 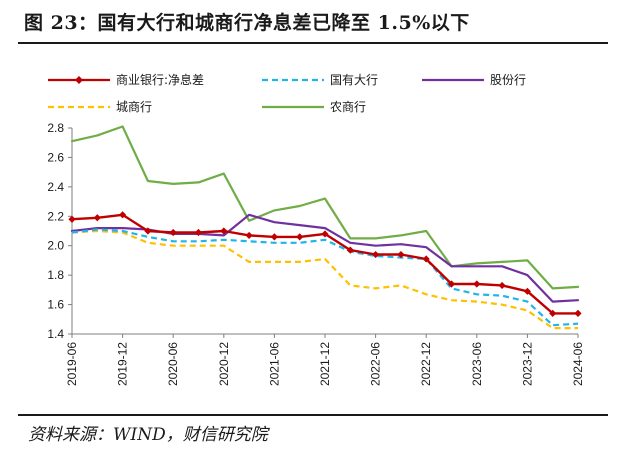 What do you see at coordinates (55, 187) in the screenshot?
I see `y-tick-label: 2.4` at bounding box center [55, 187].